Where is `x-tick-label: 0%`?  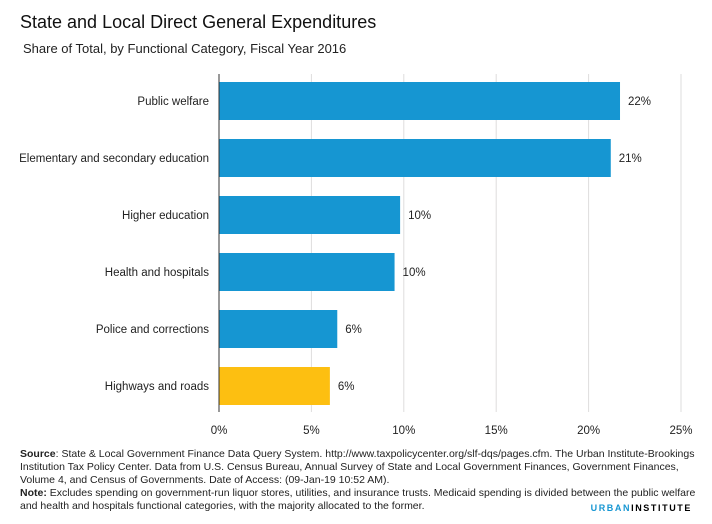
x-tick-label: 0% is located at coordinates (219, 431).